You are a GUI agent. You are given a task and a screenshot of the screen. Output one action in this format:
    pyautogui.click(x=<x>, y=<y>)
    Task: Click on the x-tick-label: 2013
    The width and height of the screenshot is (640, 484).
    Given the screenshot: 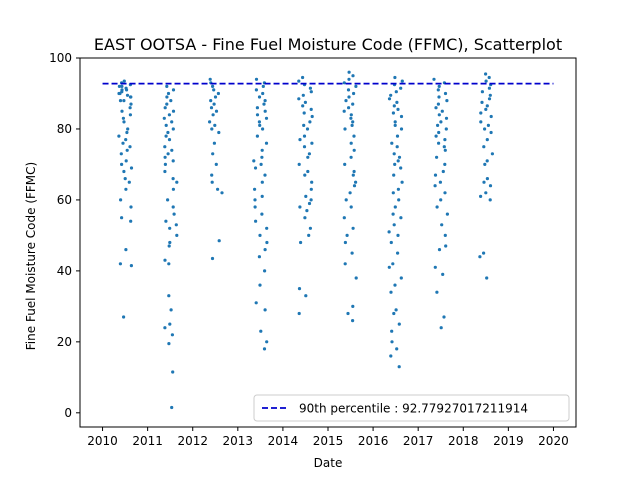 What is the action you would take?
    pyautogui.click(x=238, y=441)
    